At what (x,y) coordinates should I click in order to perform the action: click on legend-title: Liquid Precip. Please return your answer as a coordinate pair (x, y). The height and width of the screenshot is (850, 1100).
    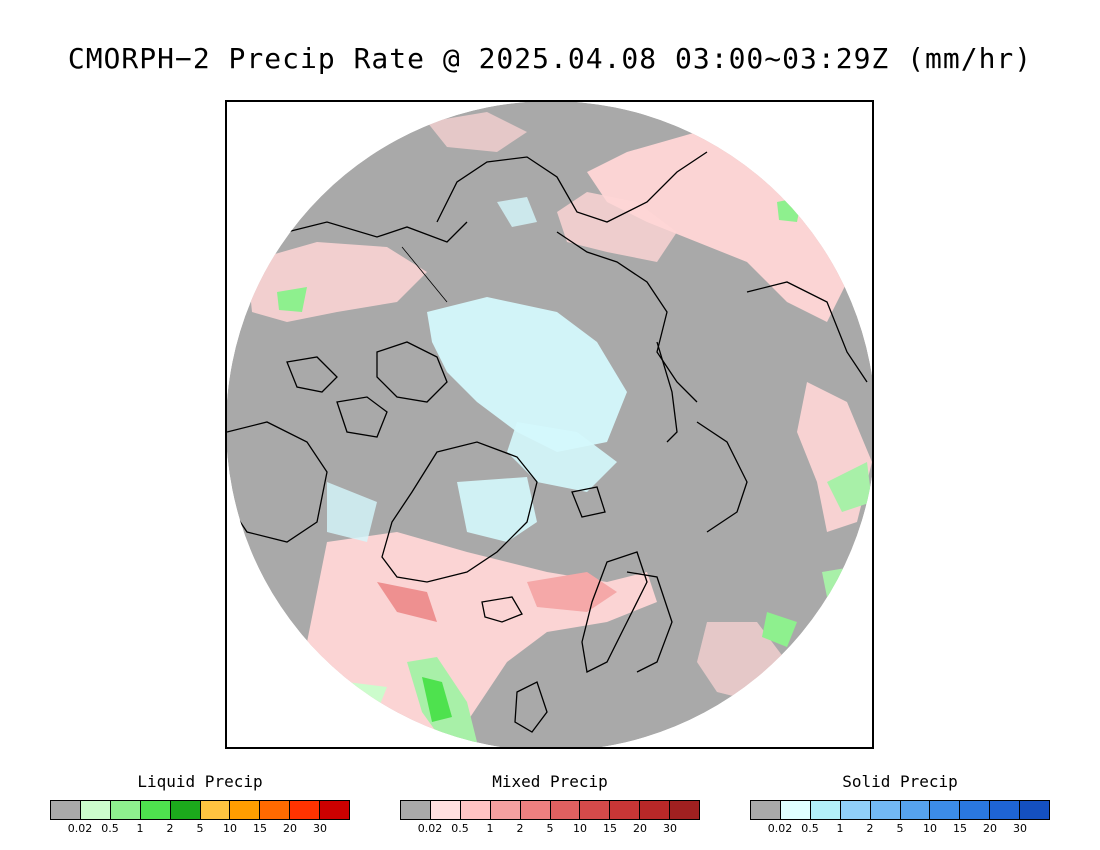
    Looking at the image, I should click on (200, 781).